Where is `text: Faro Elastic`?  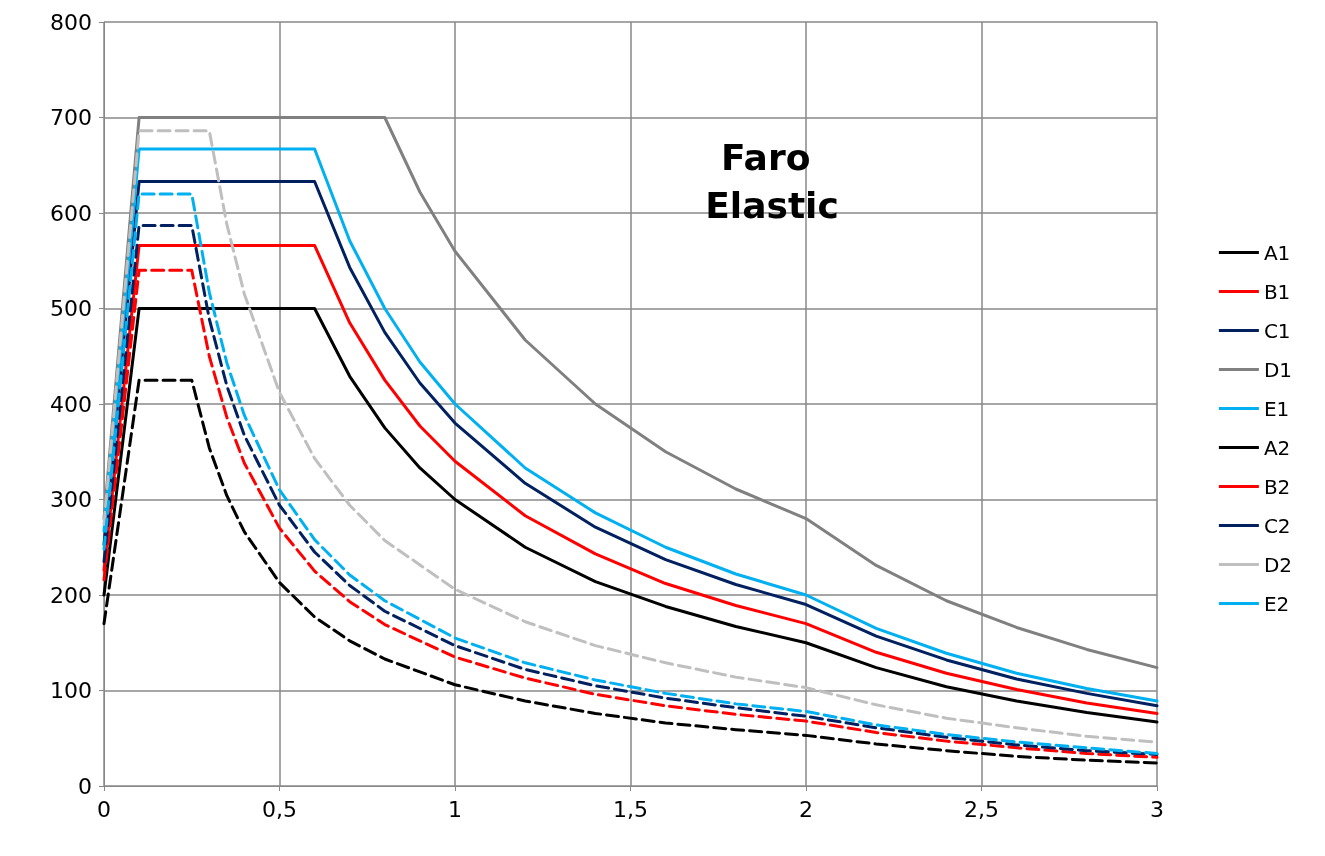 text: Faro Elastic is located at coordinates (772, 181).